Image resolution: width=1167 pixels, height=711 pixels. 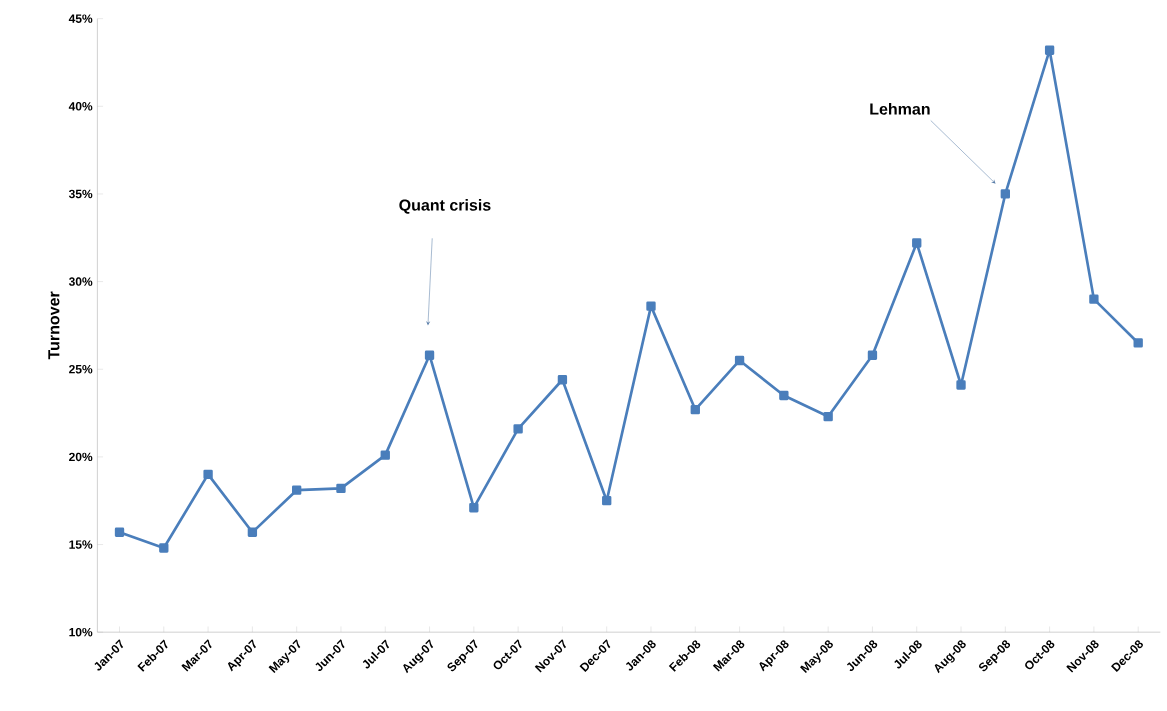 What do you see at coordinates (445, 206) in the screenshot?
I see `annotation: Quant crisis` at bounding box center [445, 206].